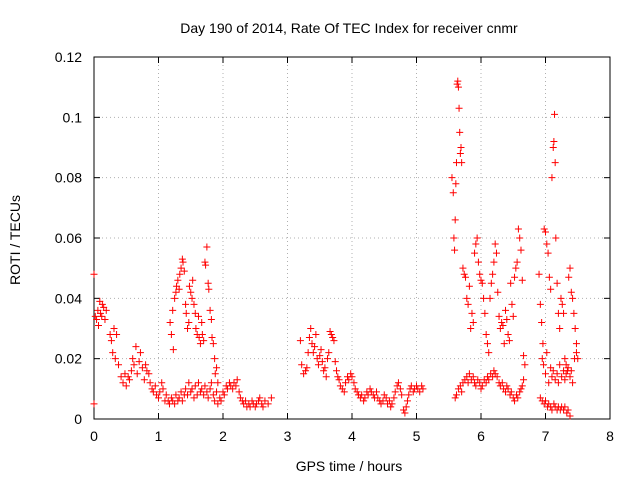  I want to click on x-tick-label: 4, so click(352, 436).